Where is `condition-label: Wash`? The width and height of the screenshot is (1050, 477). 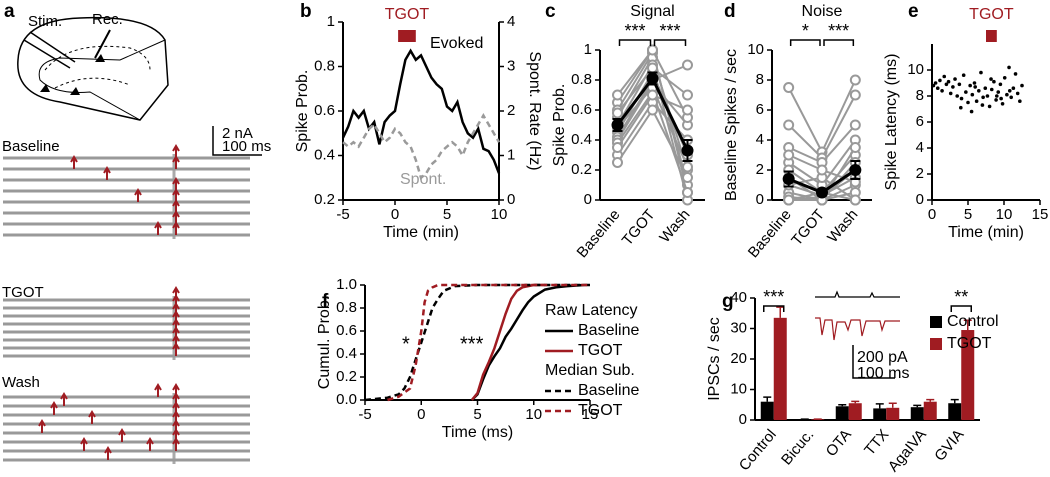
condition-label: Wash is located at coordinates (21, 382).